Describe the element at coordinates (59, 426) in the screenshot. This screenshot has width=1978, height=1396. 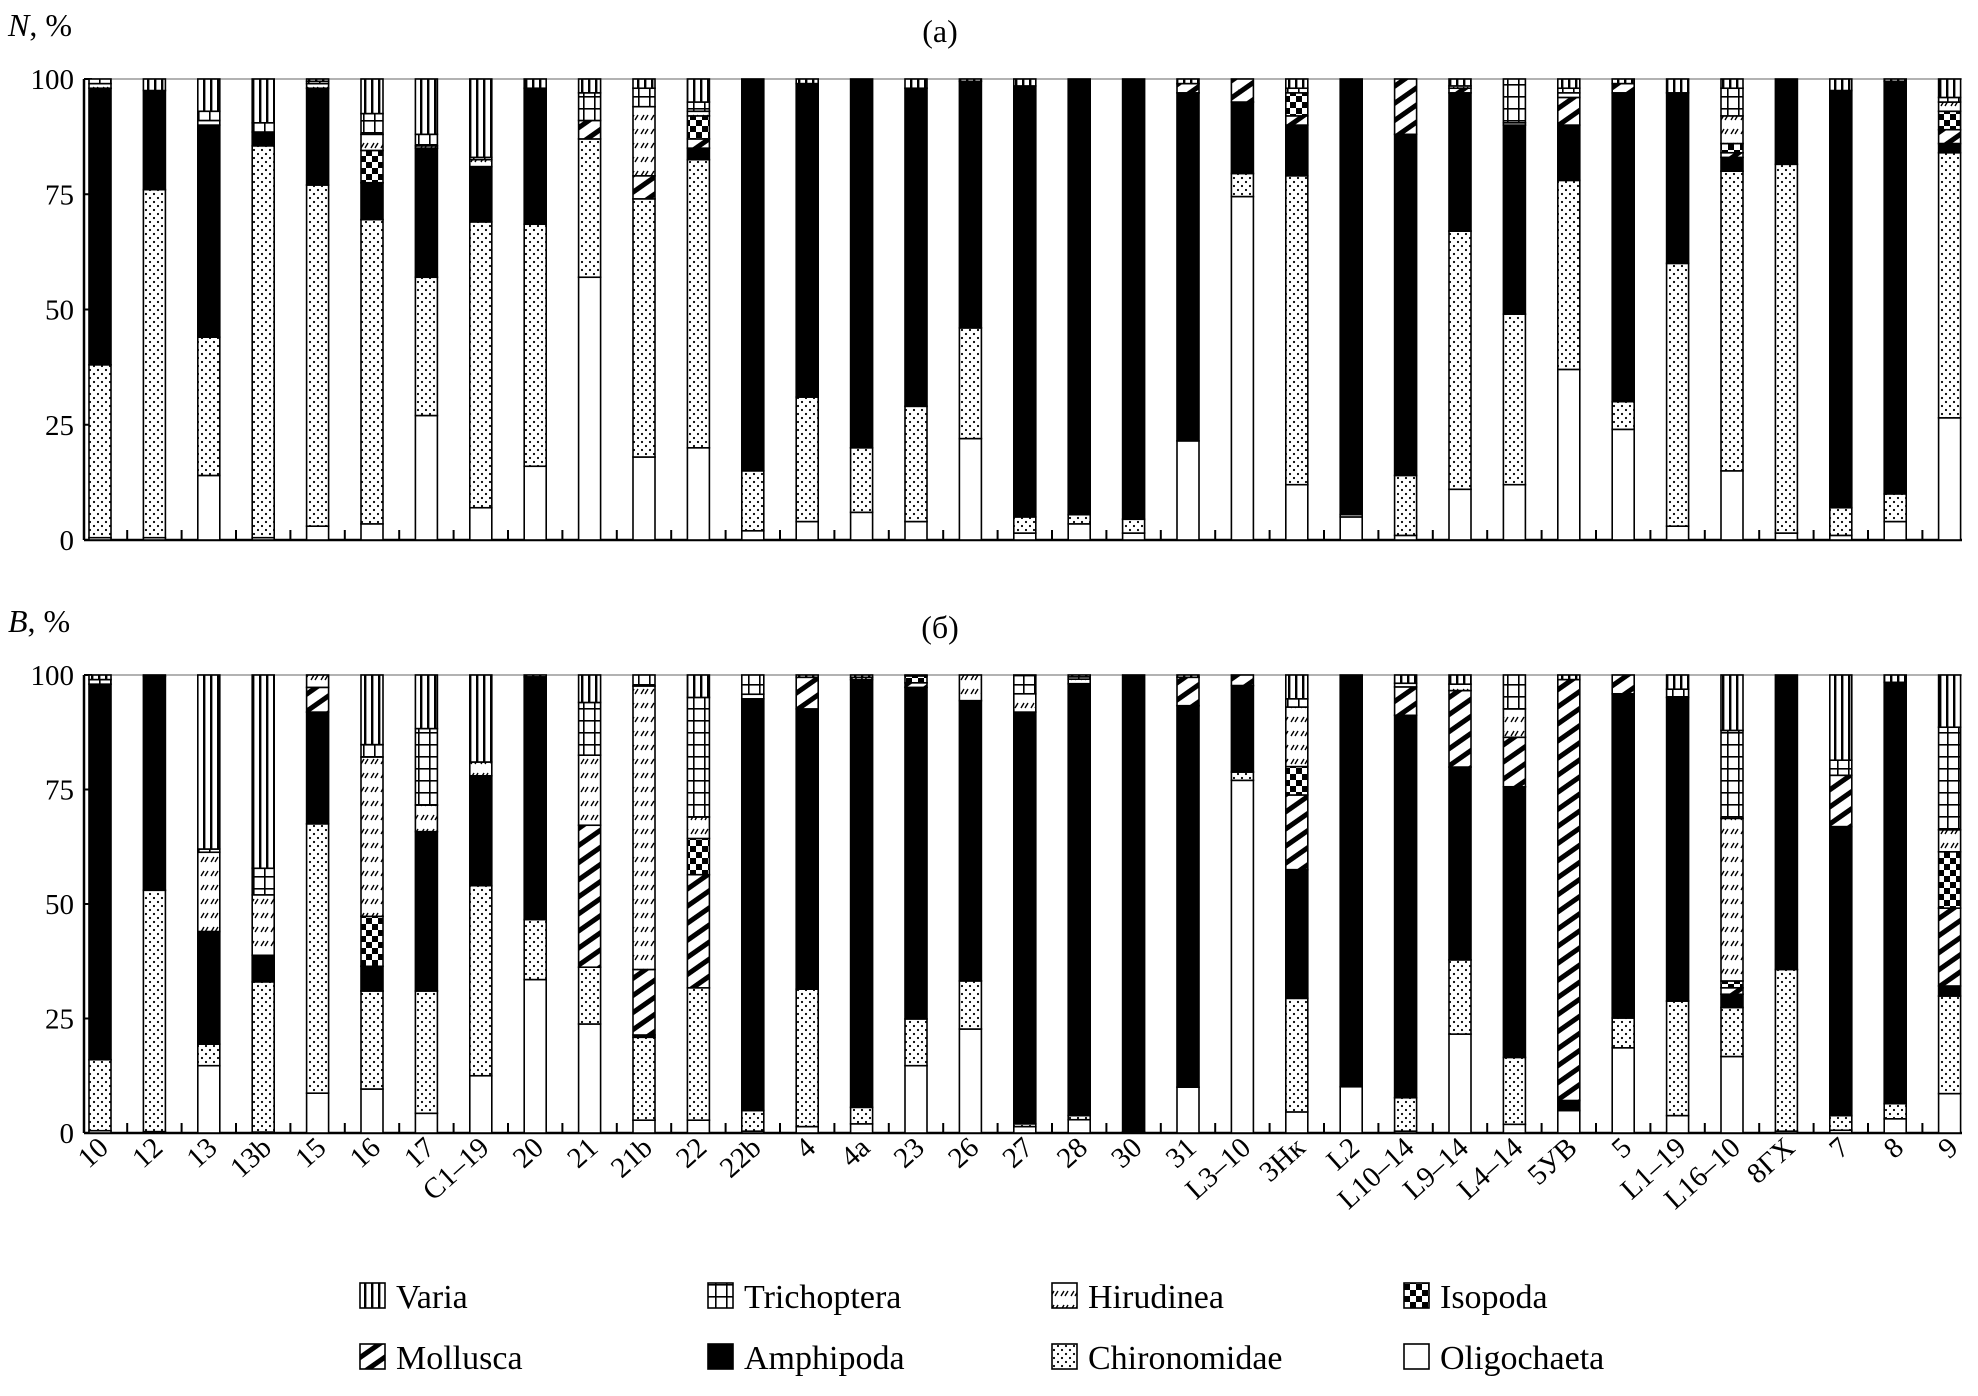
I see `y-tick-label: 25` at that location.